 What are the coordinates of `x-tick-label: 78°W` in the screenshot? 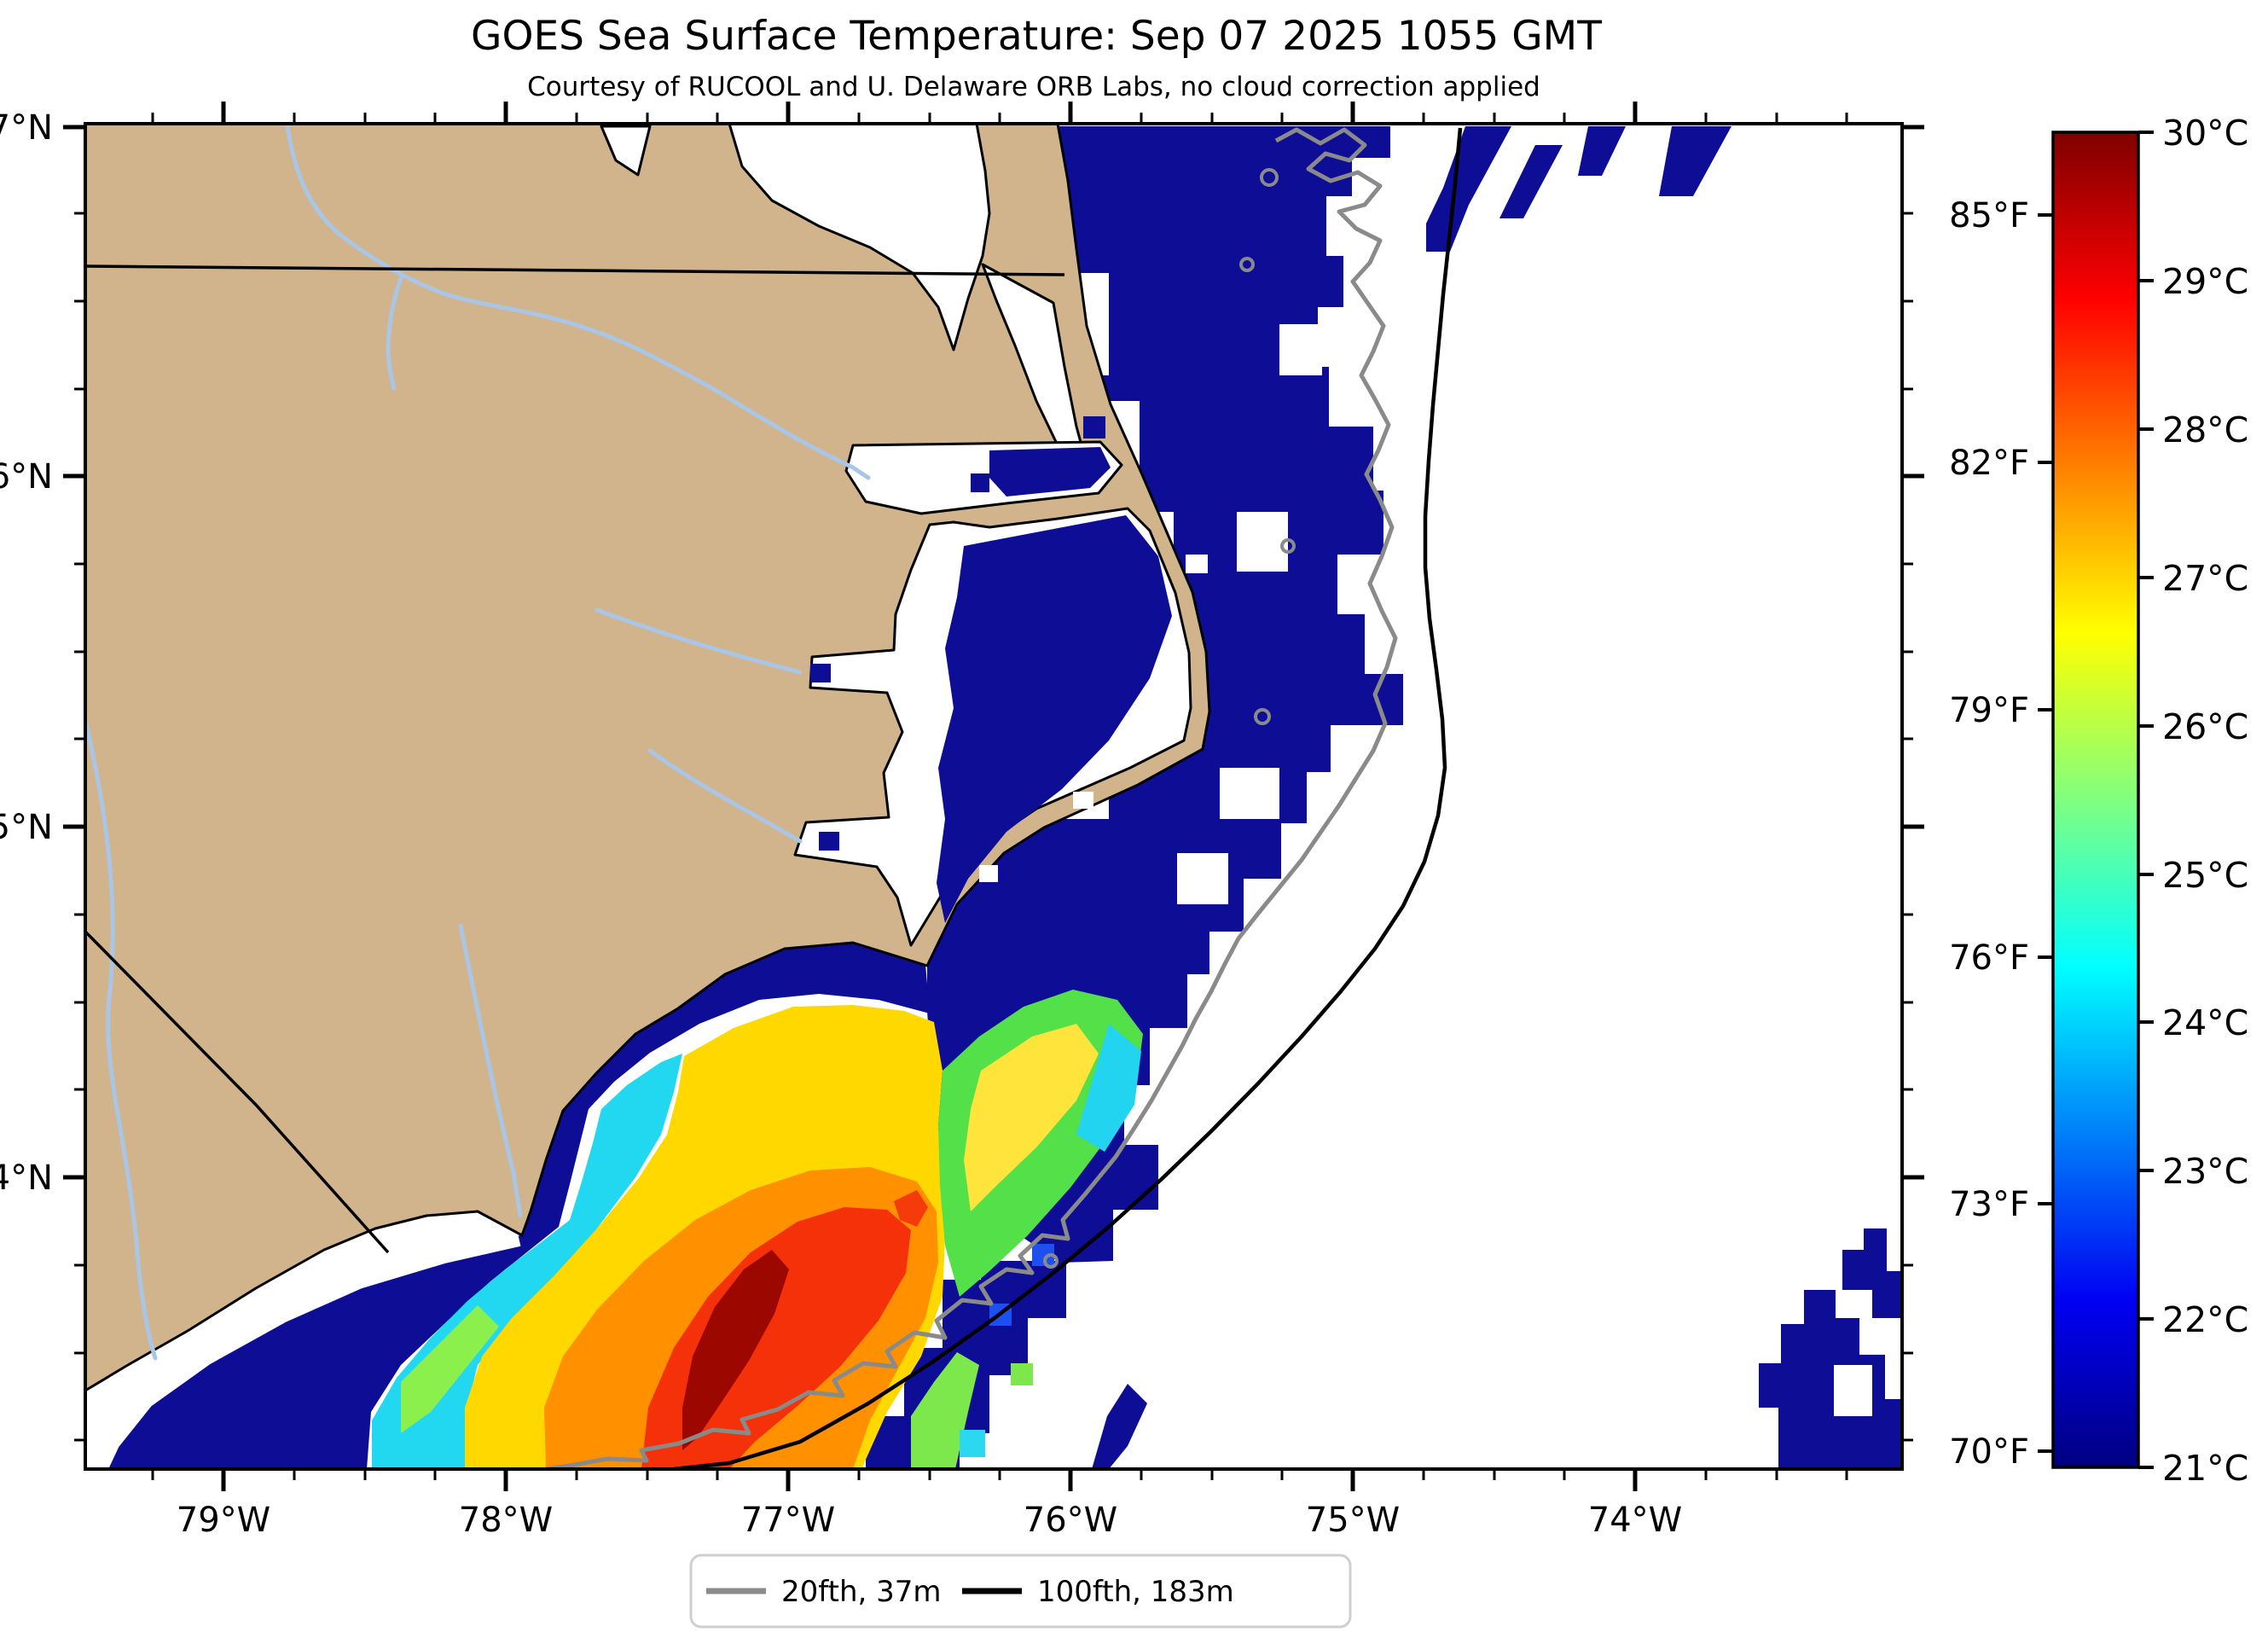 It's located at (506, 1520).